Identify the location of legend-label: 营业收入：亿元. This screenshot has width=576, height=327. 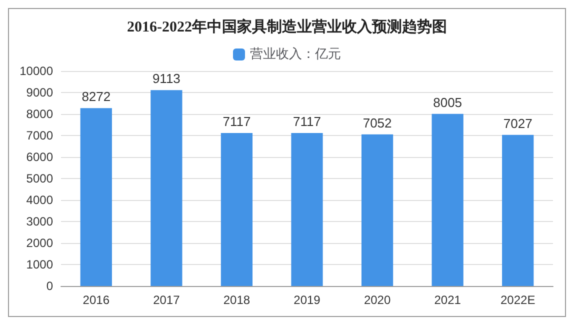
(295, 54).